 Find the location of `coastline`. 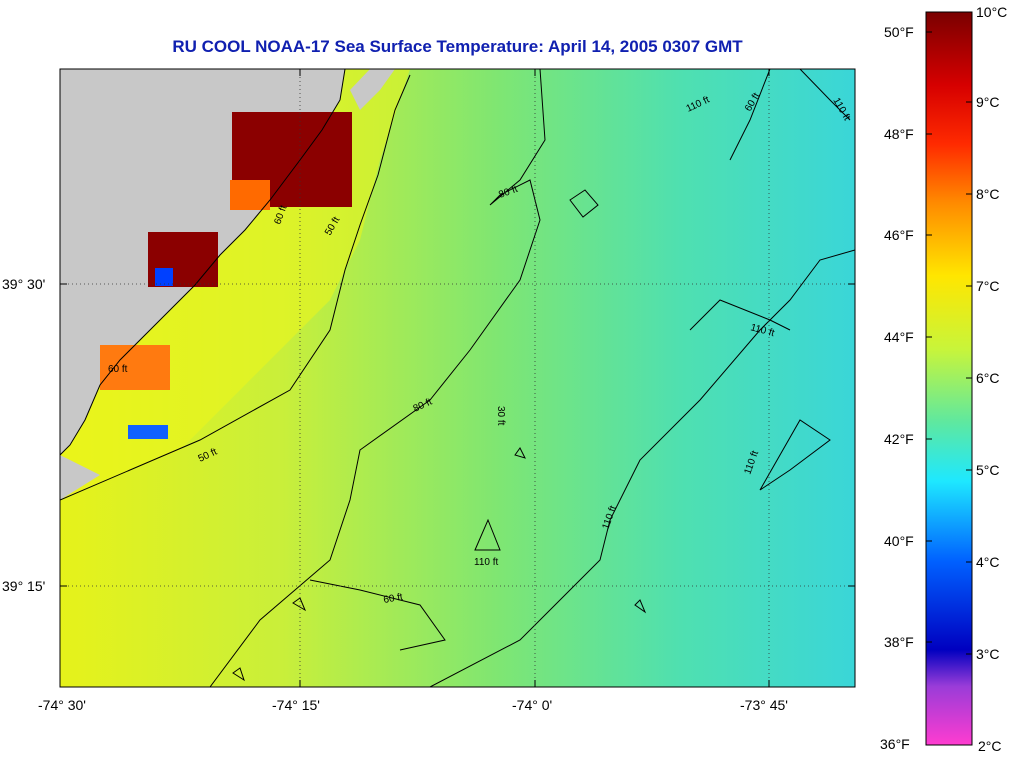

coastline is located at coordinates (203, 262).